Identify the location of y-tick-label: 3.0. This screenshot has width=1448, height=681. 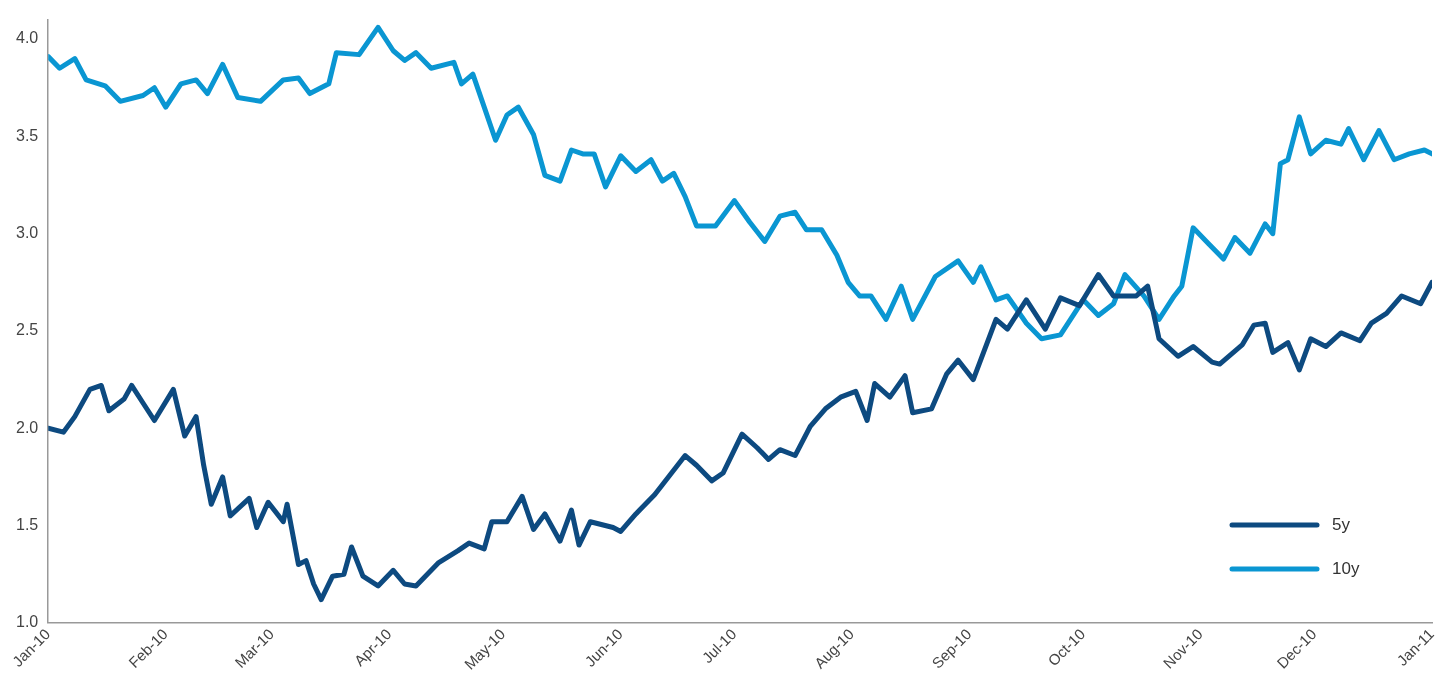
(27, 233).